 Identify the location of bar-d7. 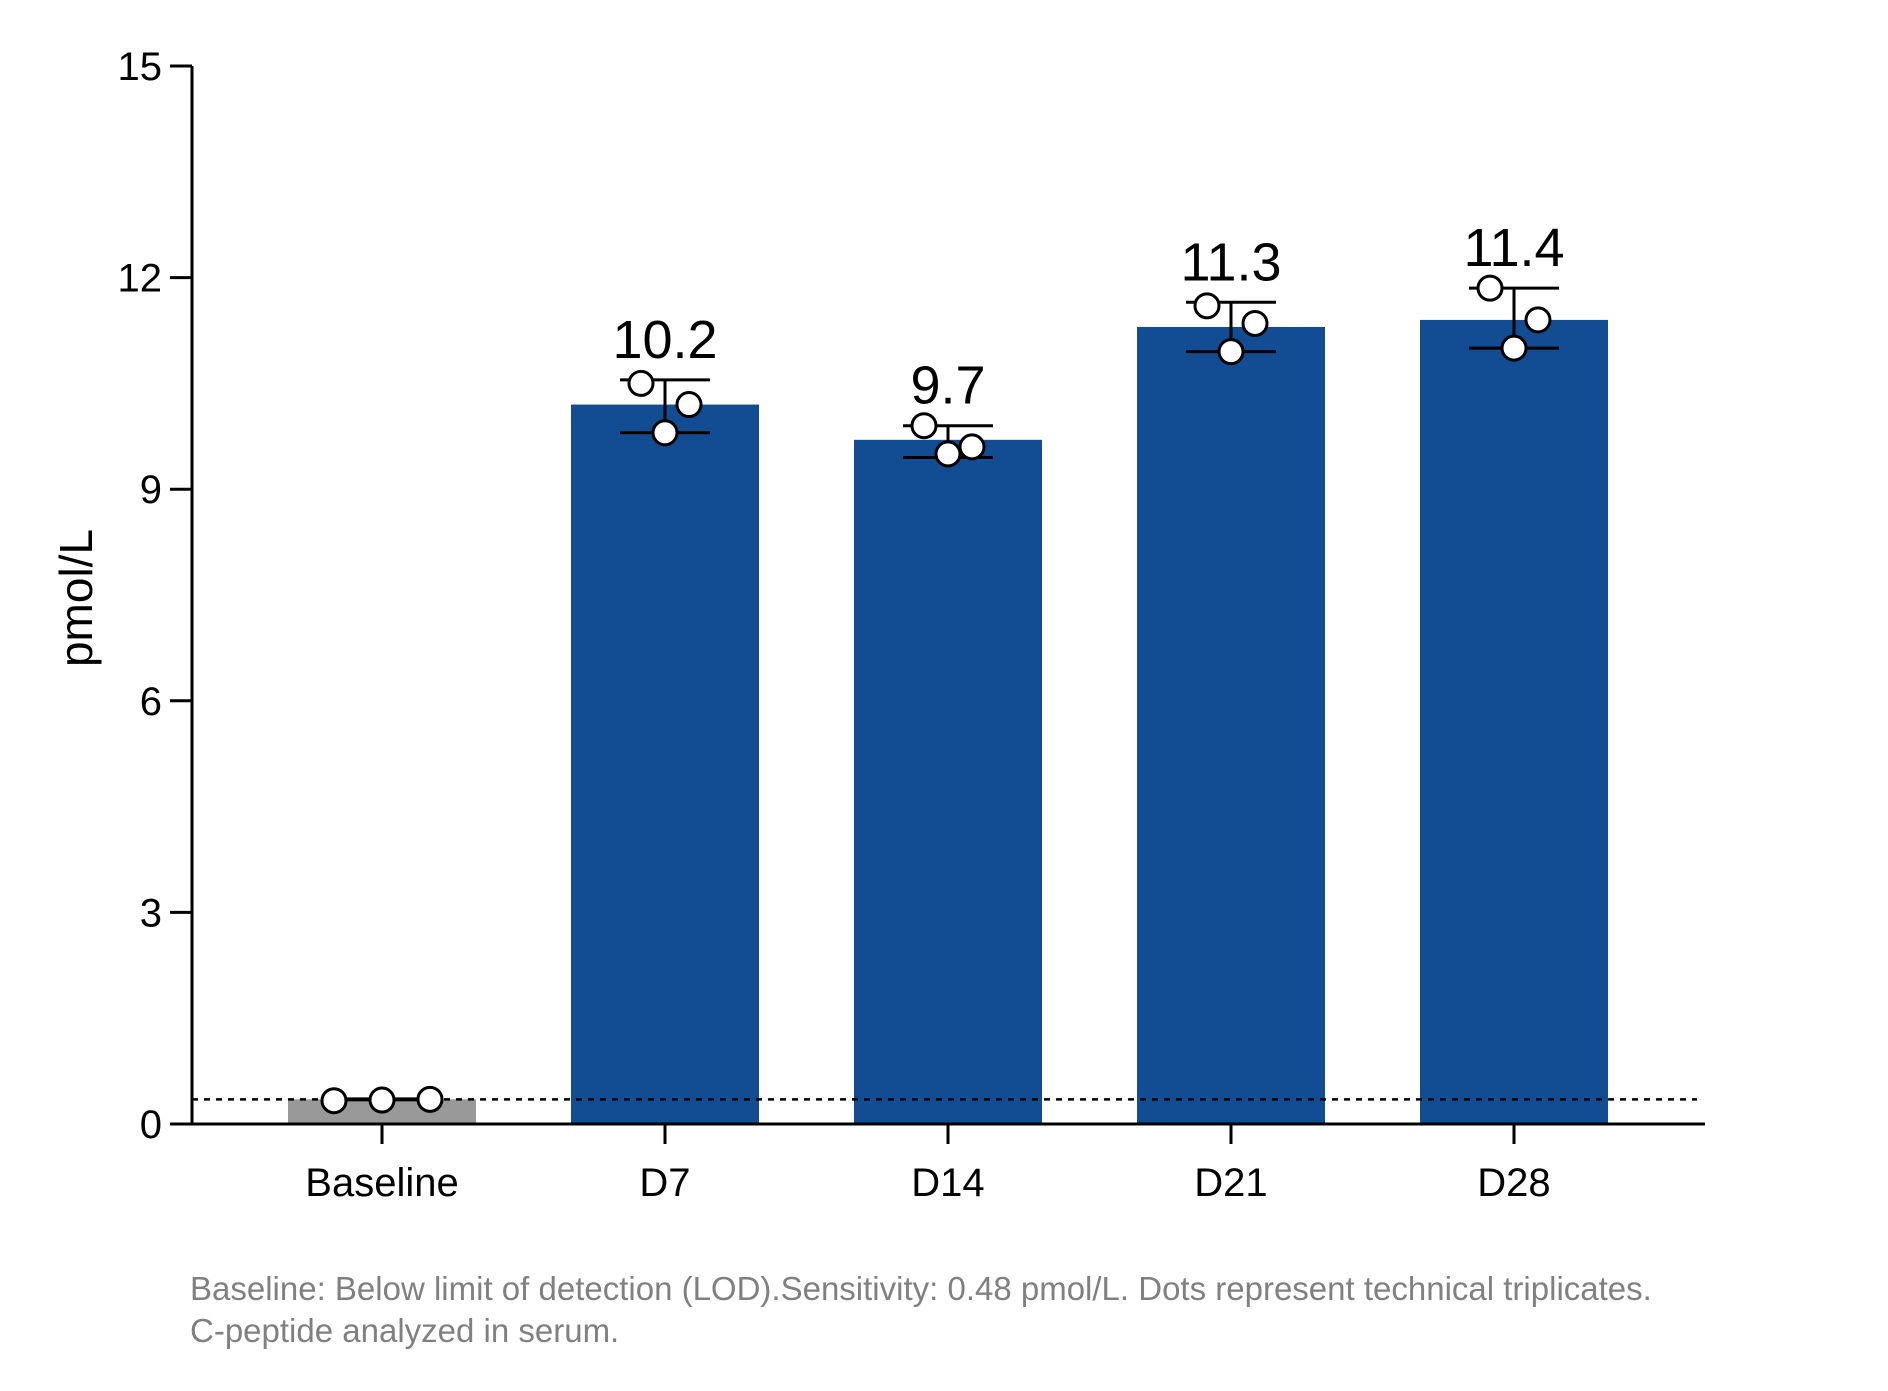
(665, 764).